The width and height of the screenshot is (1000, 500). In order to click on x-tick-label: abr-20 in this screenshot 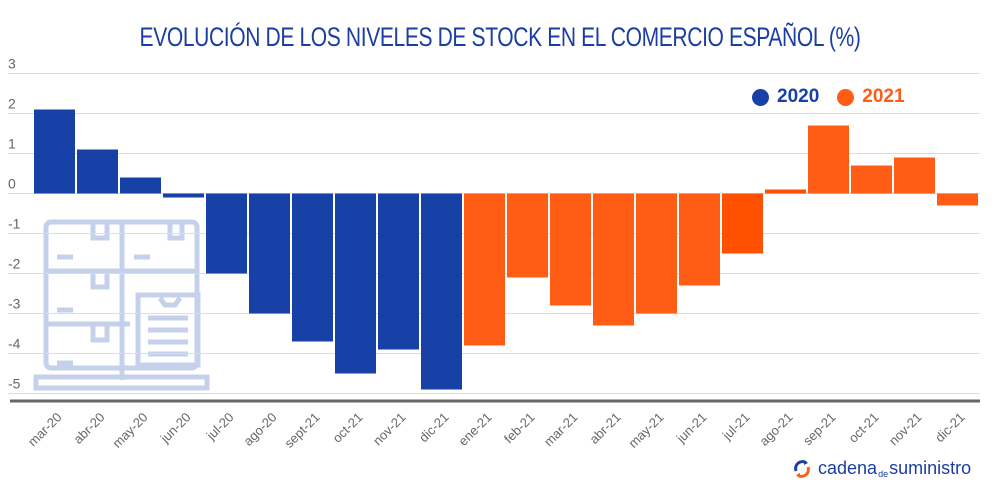, I will do `click(88, 428)`.